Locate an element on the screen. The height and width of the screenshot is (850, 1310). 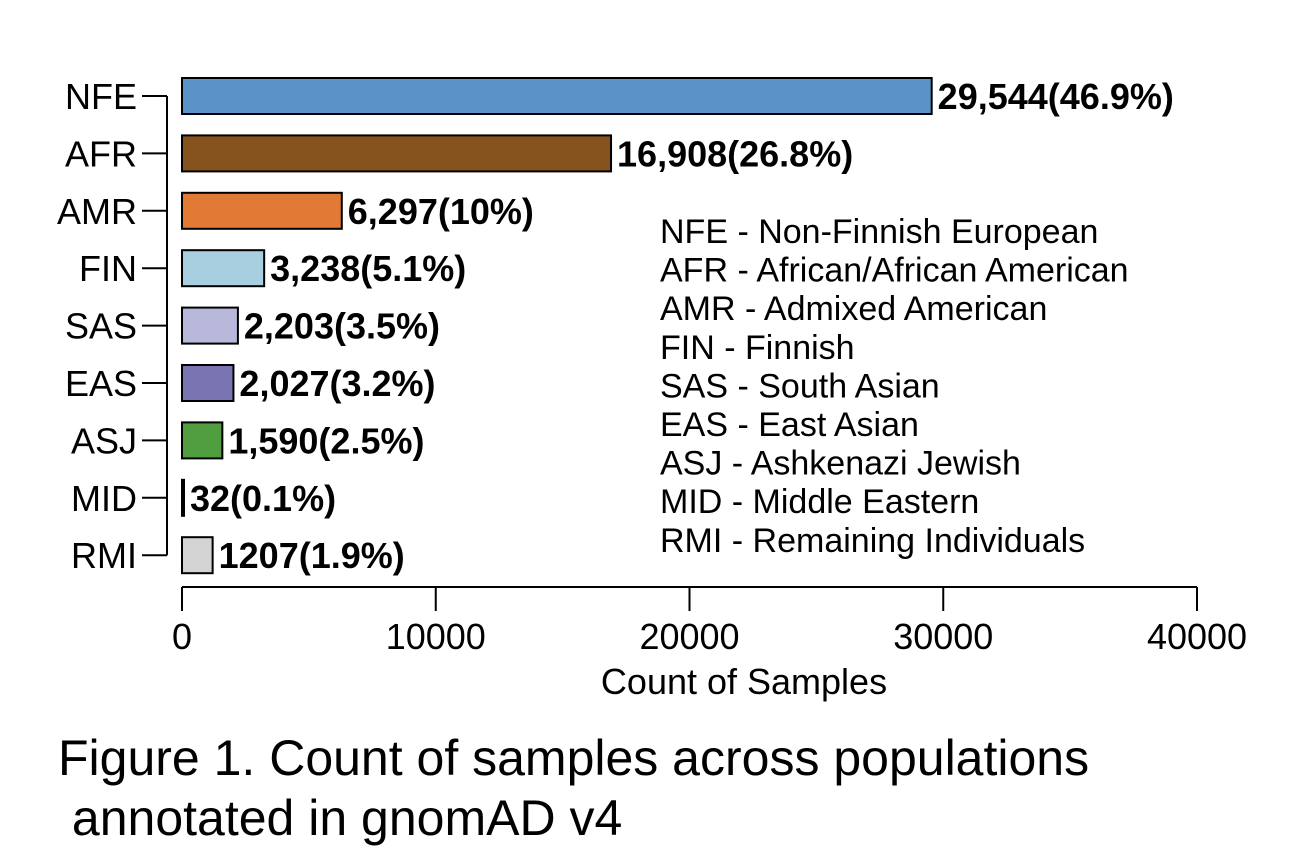
x-tick-label: 0 is located at coordinates (182, 636).